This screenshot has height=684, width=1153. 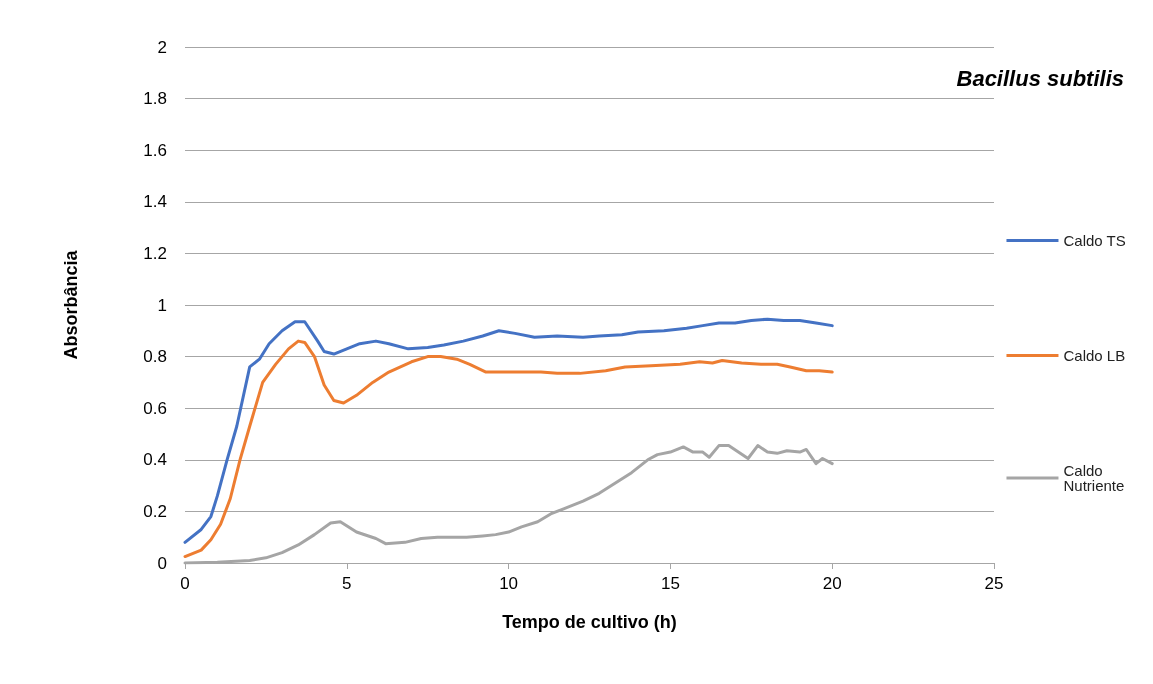 What do you see at coordinates (185, 583) in the screenshot?
I see `x-tick-label: 0` at bounding box center [185, 583].